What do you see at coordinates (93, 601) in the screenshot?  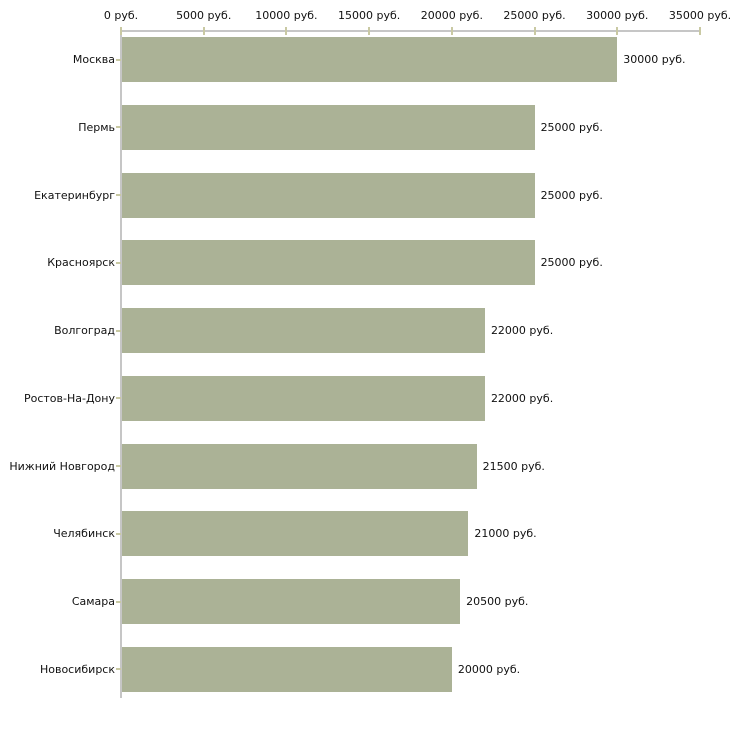 I see `category-label: Самара` at bounding box center [93, 601].